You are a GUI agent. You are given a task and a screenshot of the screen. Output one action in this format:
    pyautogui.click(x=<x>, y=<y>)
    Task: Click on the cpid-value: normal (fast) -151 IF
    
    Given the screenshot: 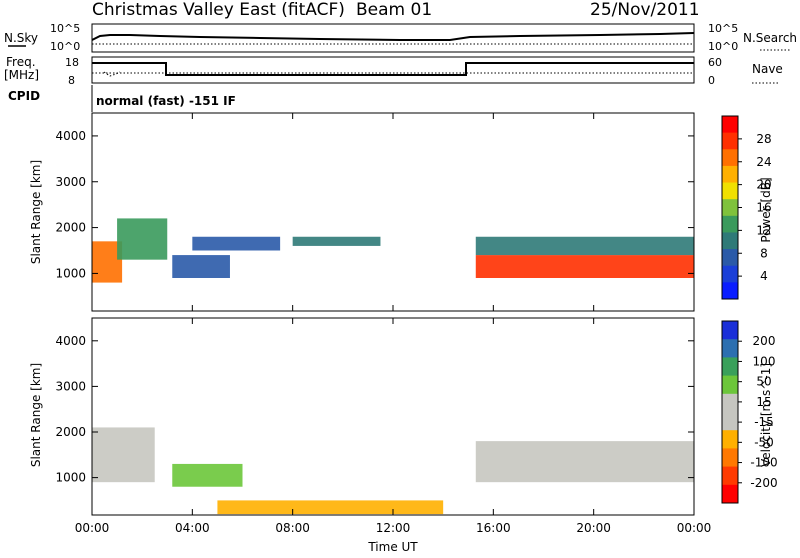 What is the action you would take?
    pyautogui.click(x=166, y=101)
    